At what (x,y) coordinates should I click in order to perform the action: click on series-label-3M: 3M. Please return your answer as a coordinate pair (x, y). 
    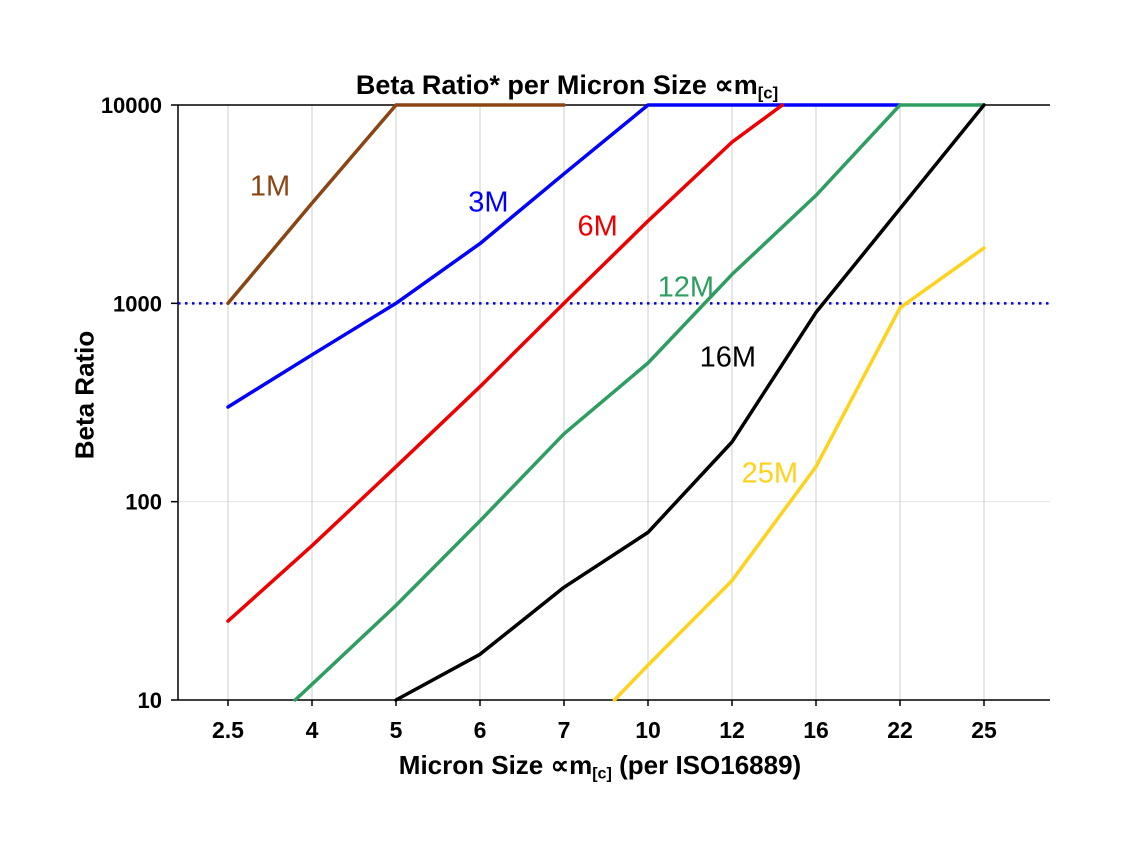
    Looking at the image, I should click on (488, 203).